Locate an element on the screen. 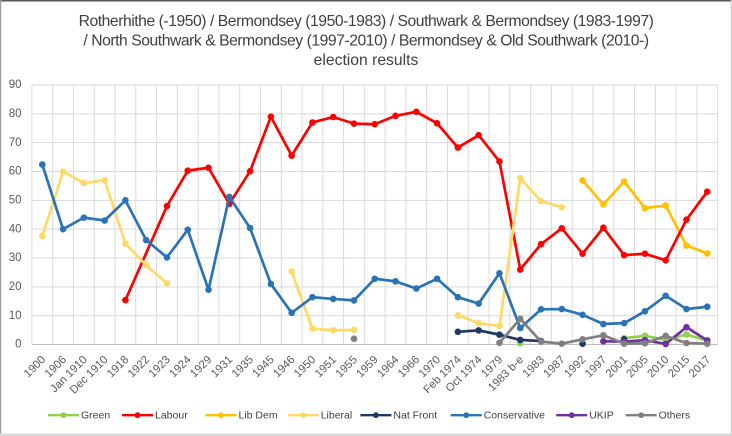 This screenshot has height=436, width=732. svg-text: 50 is located at coordinates (15, 201).